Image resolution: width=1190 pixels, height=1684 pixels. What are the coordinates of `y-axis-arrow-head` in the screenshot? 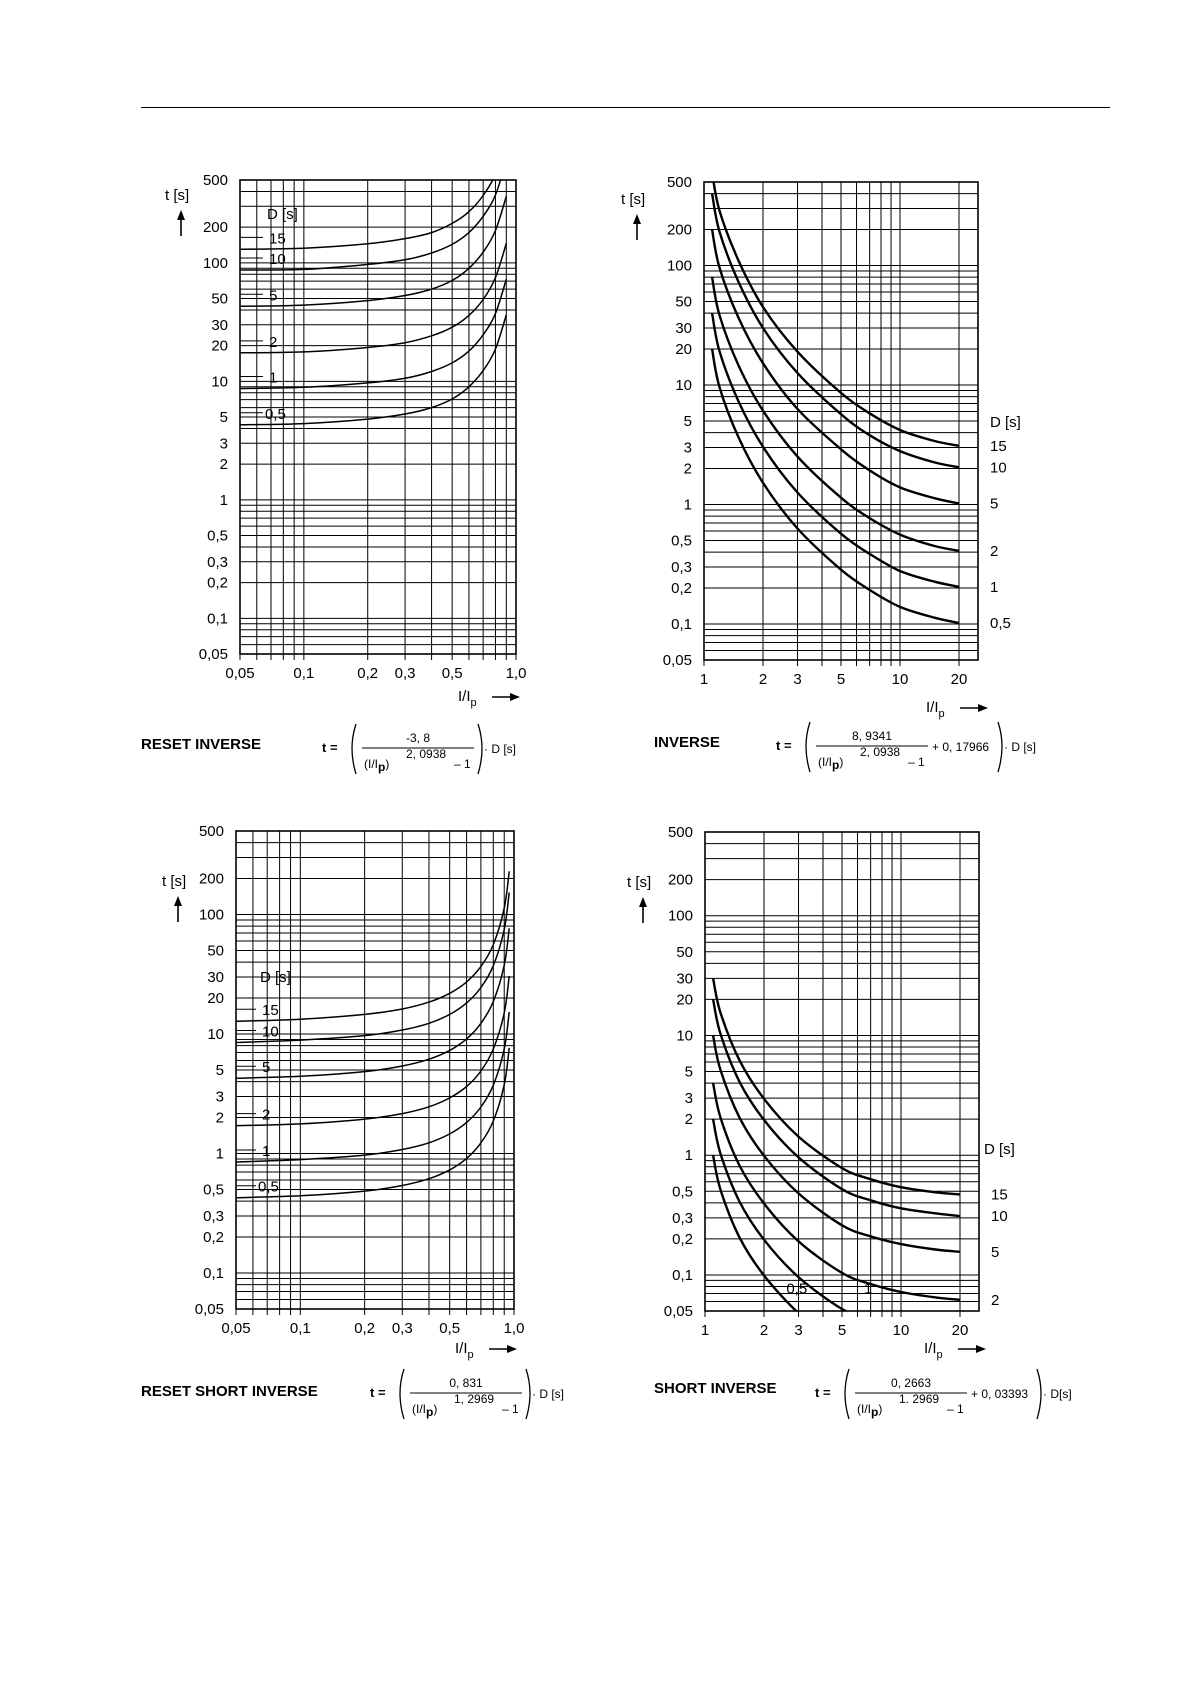 It's located at (178, 901).